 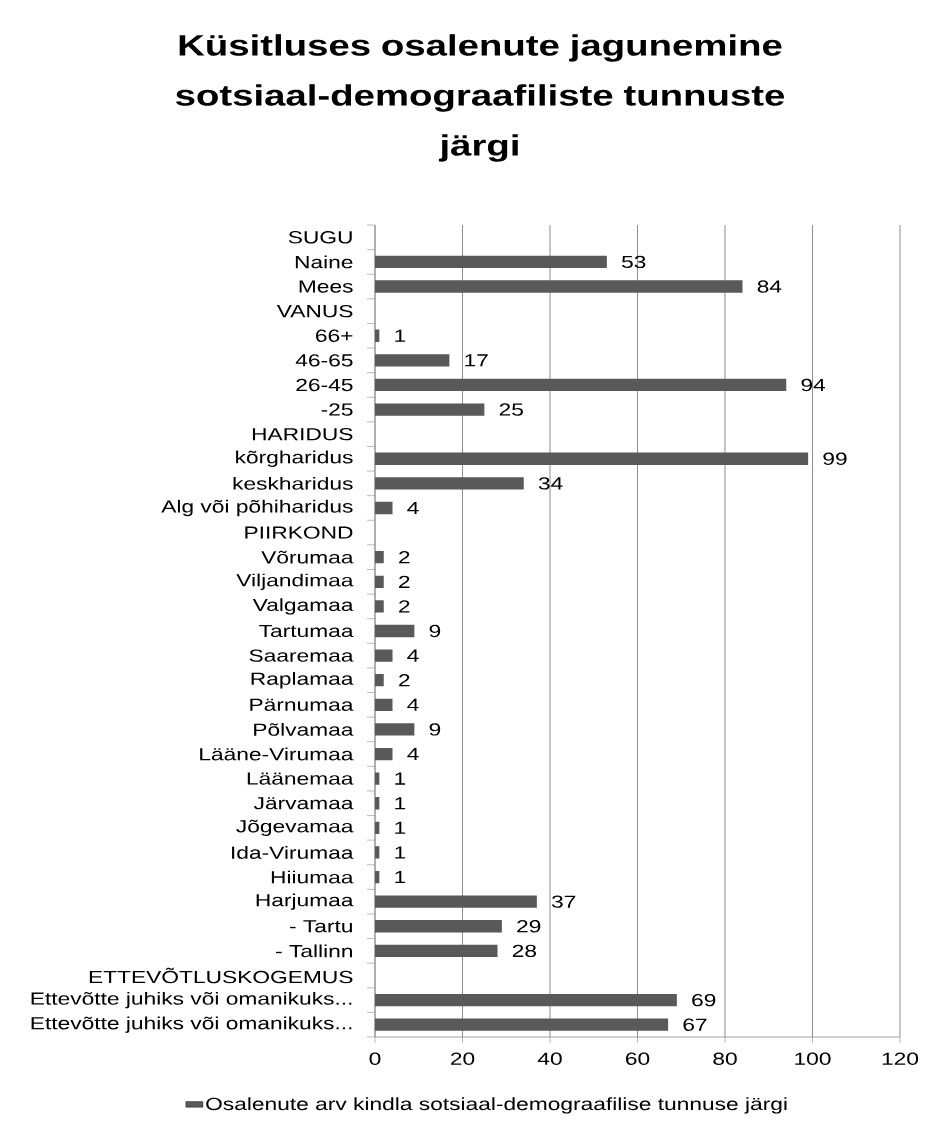 I want to click on y-tick-label: Saaremaa, so click(x=301, y=655).